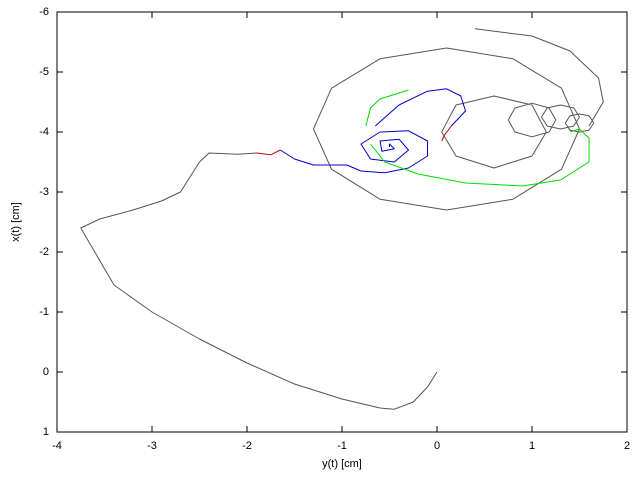 The image size is (640, 480). What do you see at coordinates (46, 372) in the screenshot?
I see `y-tick-label: 0` at bounding box center [46, 372].